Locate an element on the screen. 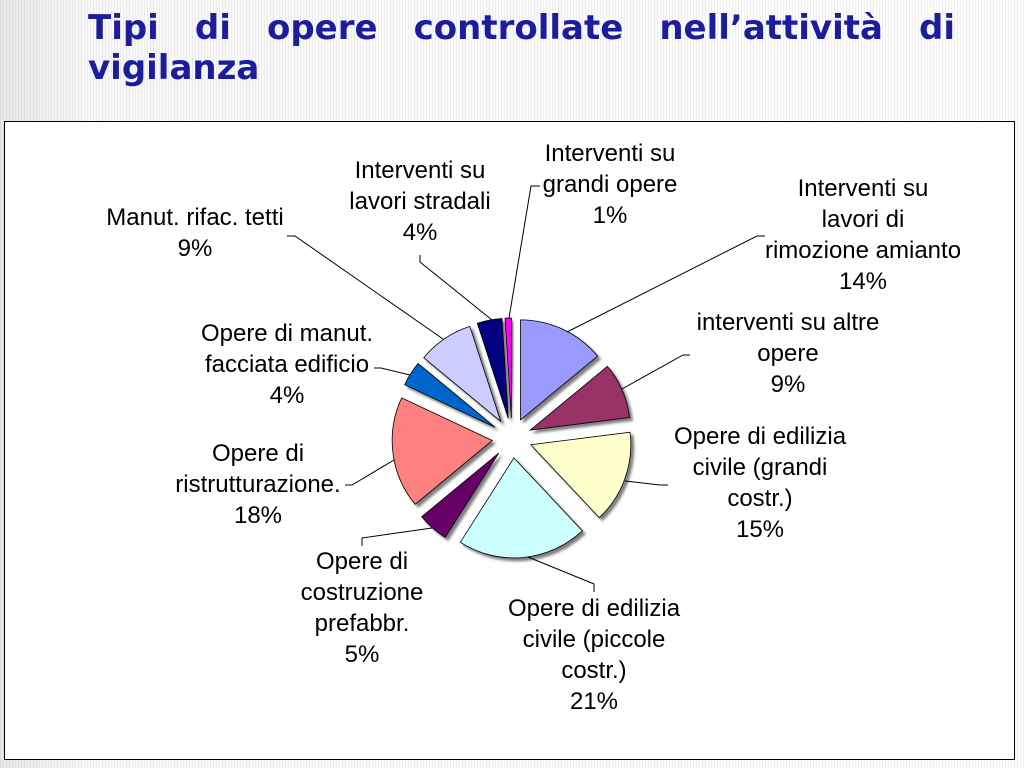 The height and width of the screenshot is (768, 1024). slice-label: Interventi su lavori stradali 4% is located at coordinates (419, 201).